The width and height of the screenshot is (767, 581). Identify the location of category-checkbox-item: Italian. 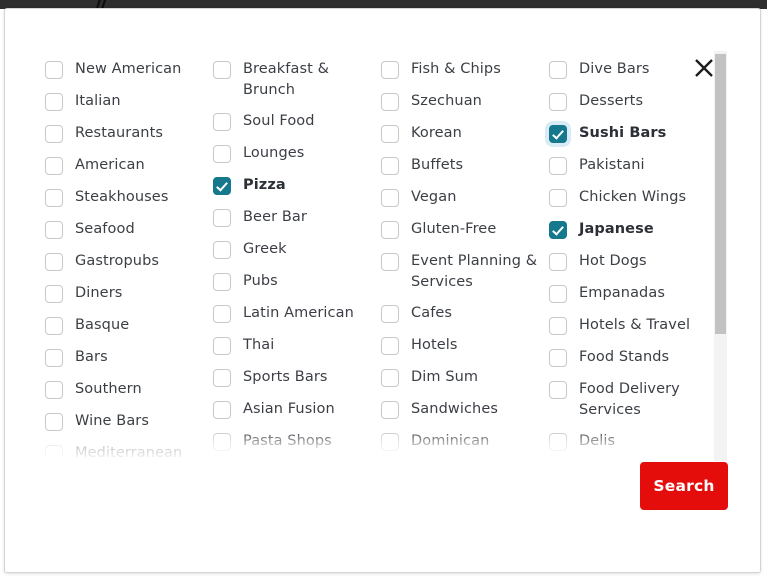
(124, 102).